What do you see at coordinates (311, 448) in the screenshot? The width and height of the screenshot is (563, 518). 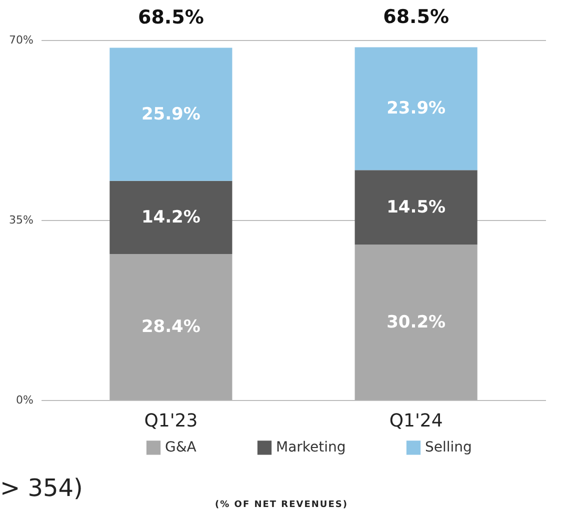 I see `legend-label: Marketing` at bounding box center [311, 448].